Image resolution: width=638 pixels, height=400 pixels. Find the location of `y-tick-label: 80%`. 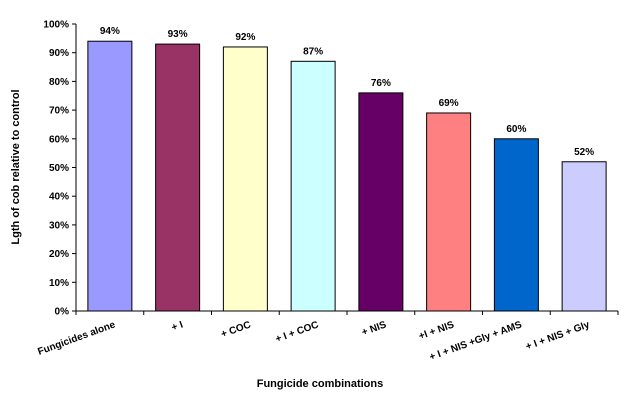

y-tick-label: 80% is located at coordinates (59, 82).